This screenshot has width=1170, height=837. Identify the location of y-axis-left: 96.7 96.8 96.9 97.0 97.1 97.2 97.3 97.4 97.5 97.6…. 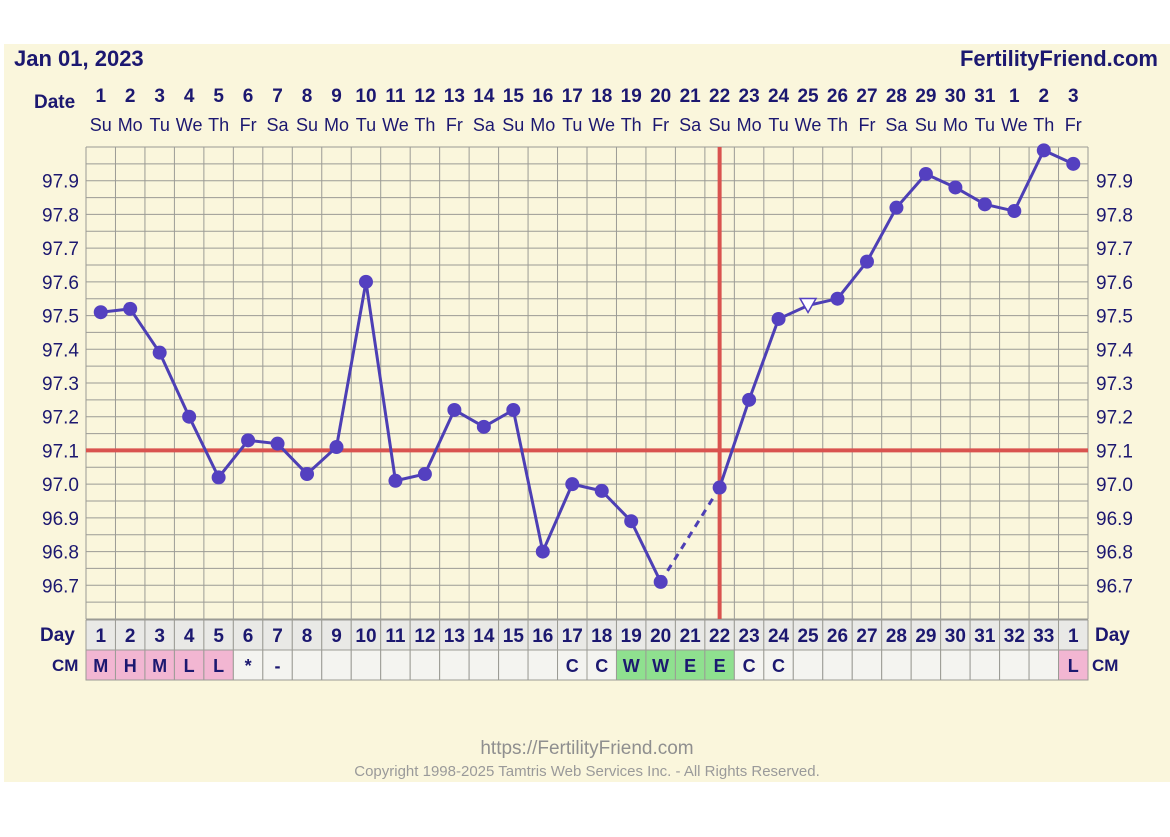
(60, 385).